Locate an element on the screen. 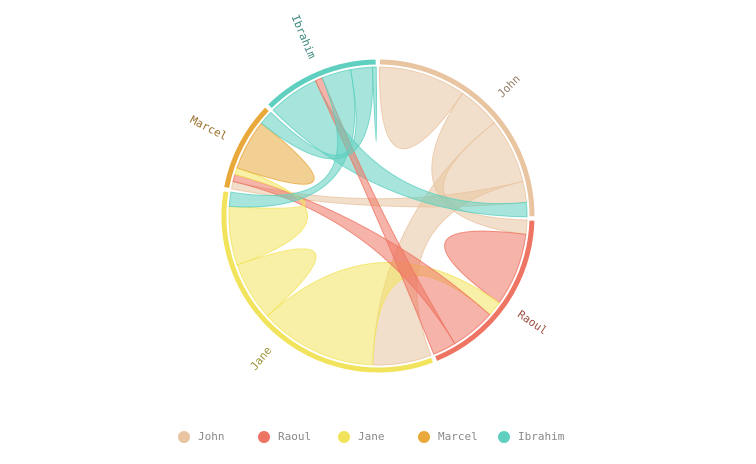 The height and width of the screenshot is (464, 756). arc-ibrahim is located at coordinates (321, 84).